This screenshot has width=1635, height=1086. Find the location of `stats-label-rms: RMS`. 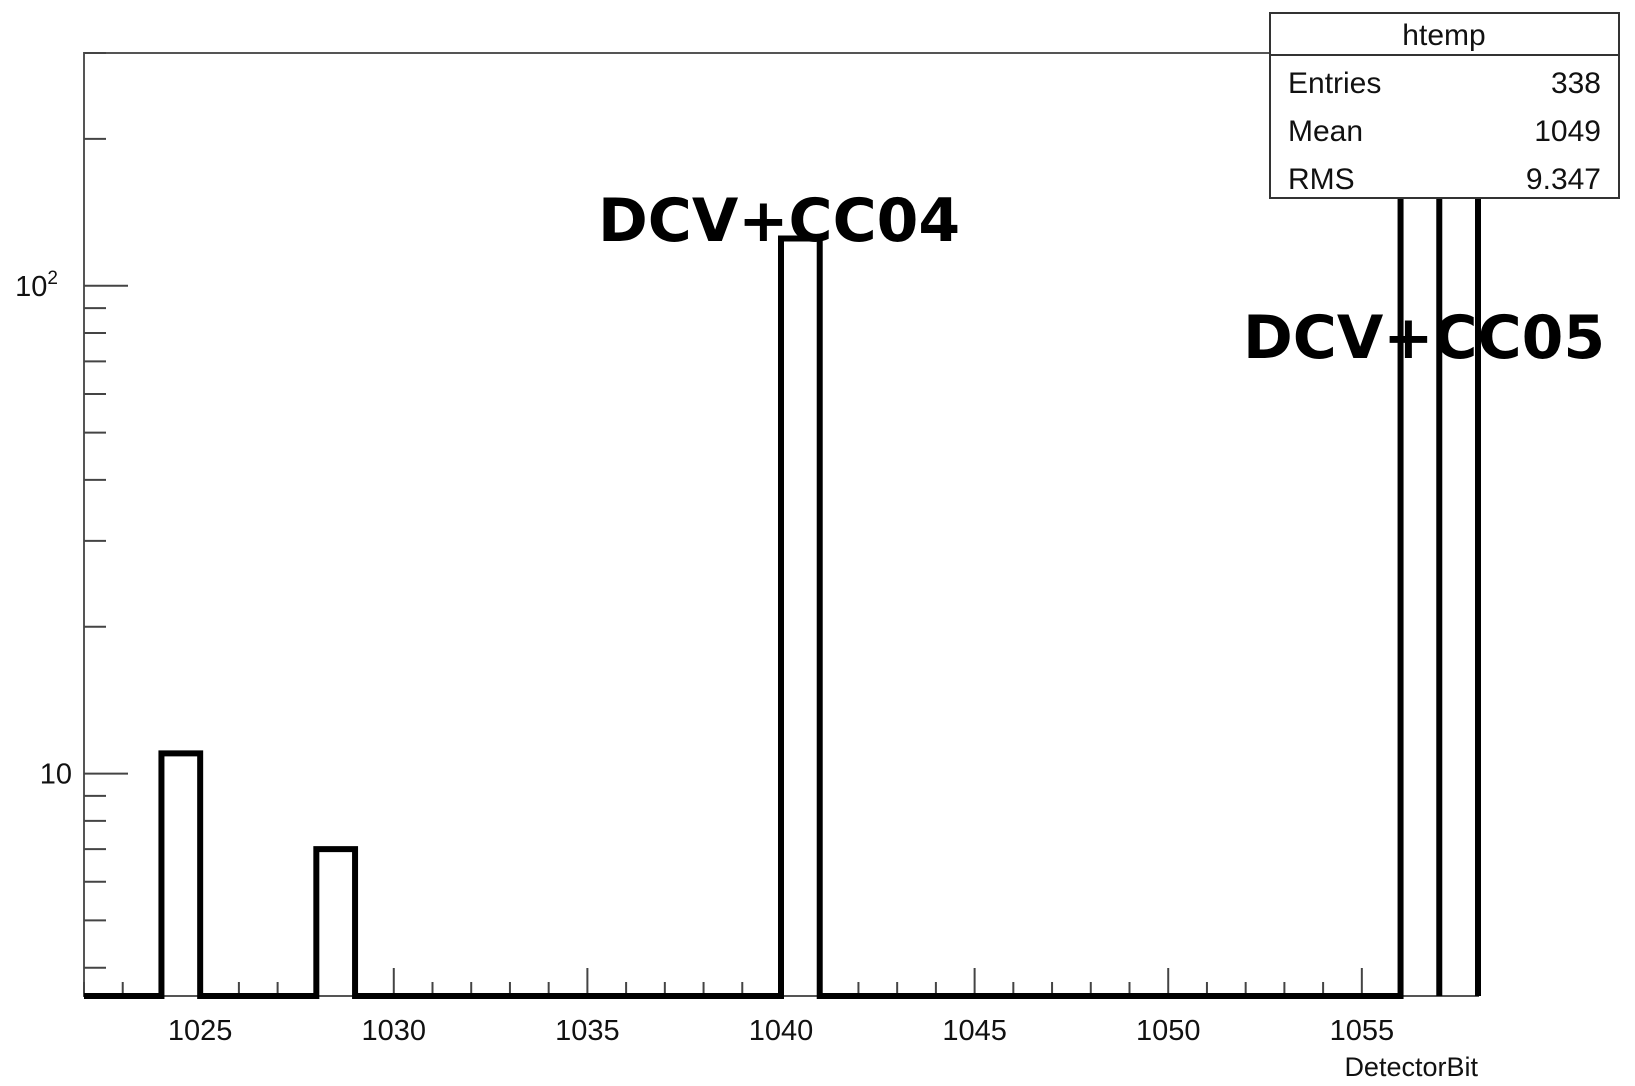

stats-label-rms: RMS is located at coordinates (1321, 179).